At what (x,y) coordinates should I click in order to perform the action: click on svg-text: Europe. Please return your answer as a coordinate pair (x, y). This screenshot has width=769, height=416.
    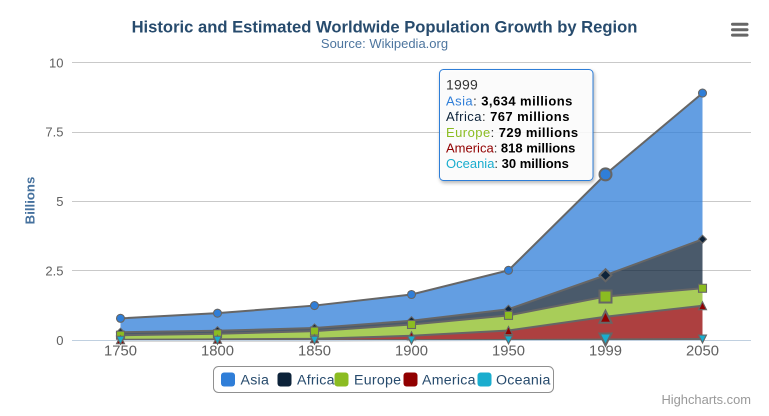
    Looking at the image, I should click on (377, 381).